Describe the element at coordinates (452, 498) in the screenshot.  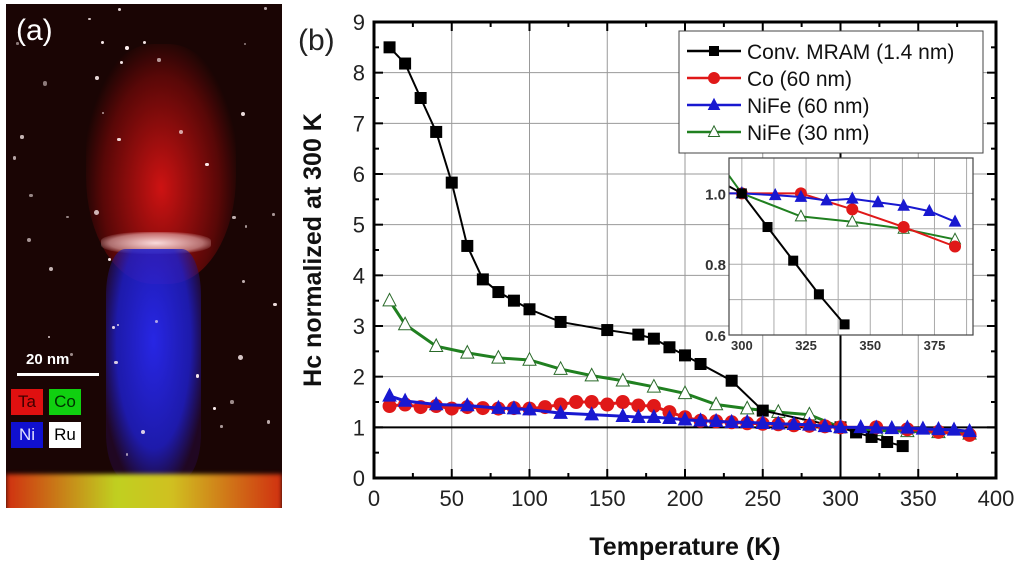
I see `x-tick-label: 50` at that location.